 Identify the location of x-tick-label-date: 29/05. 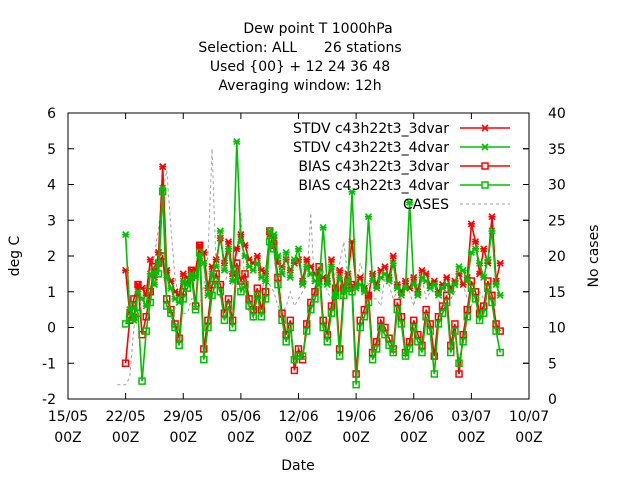
(183, 417).